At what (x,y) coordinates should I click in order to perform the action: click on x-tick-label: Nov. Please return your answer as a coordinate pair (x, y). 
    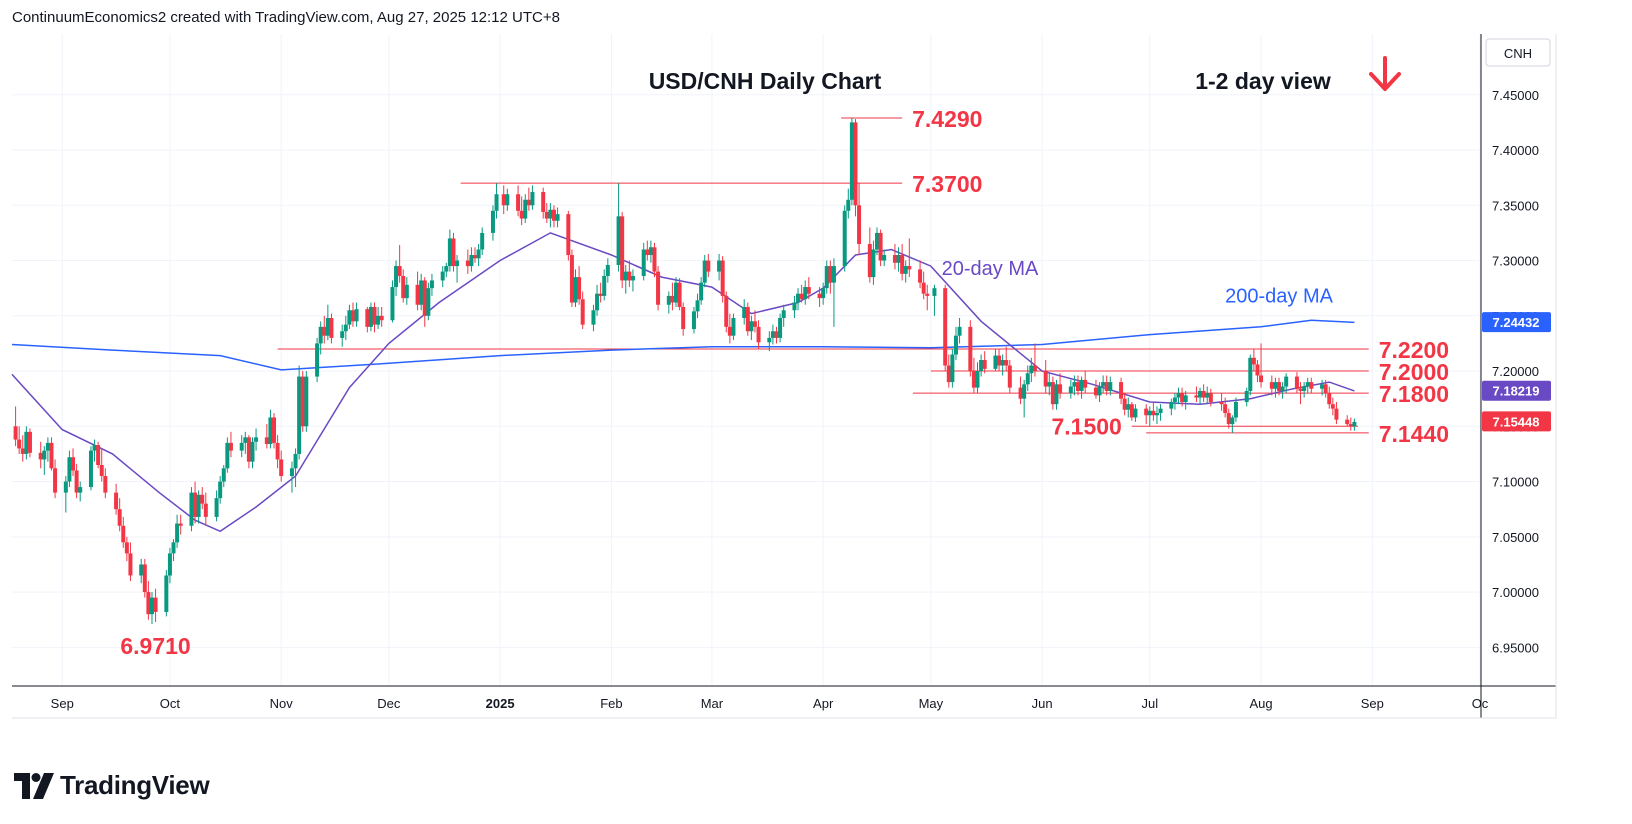
    Looking at the image, I should click on (282, 703).